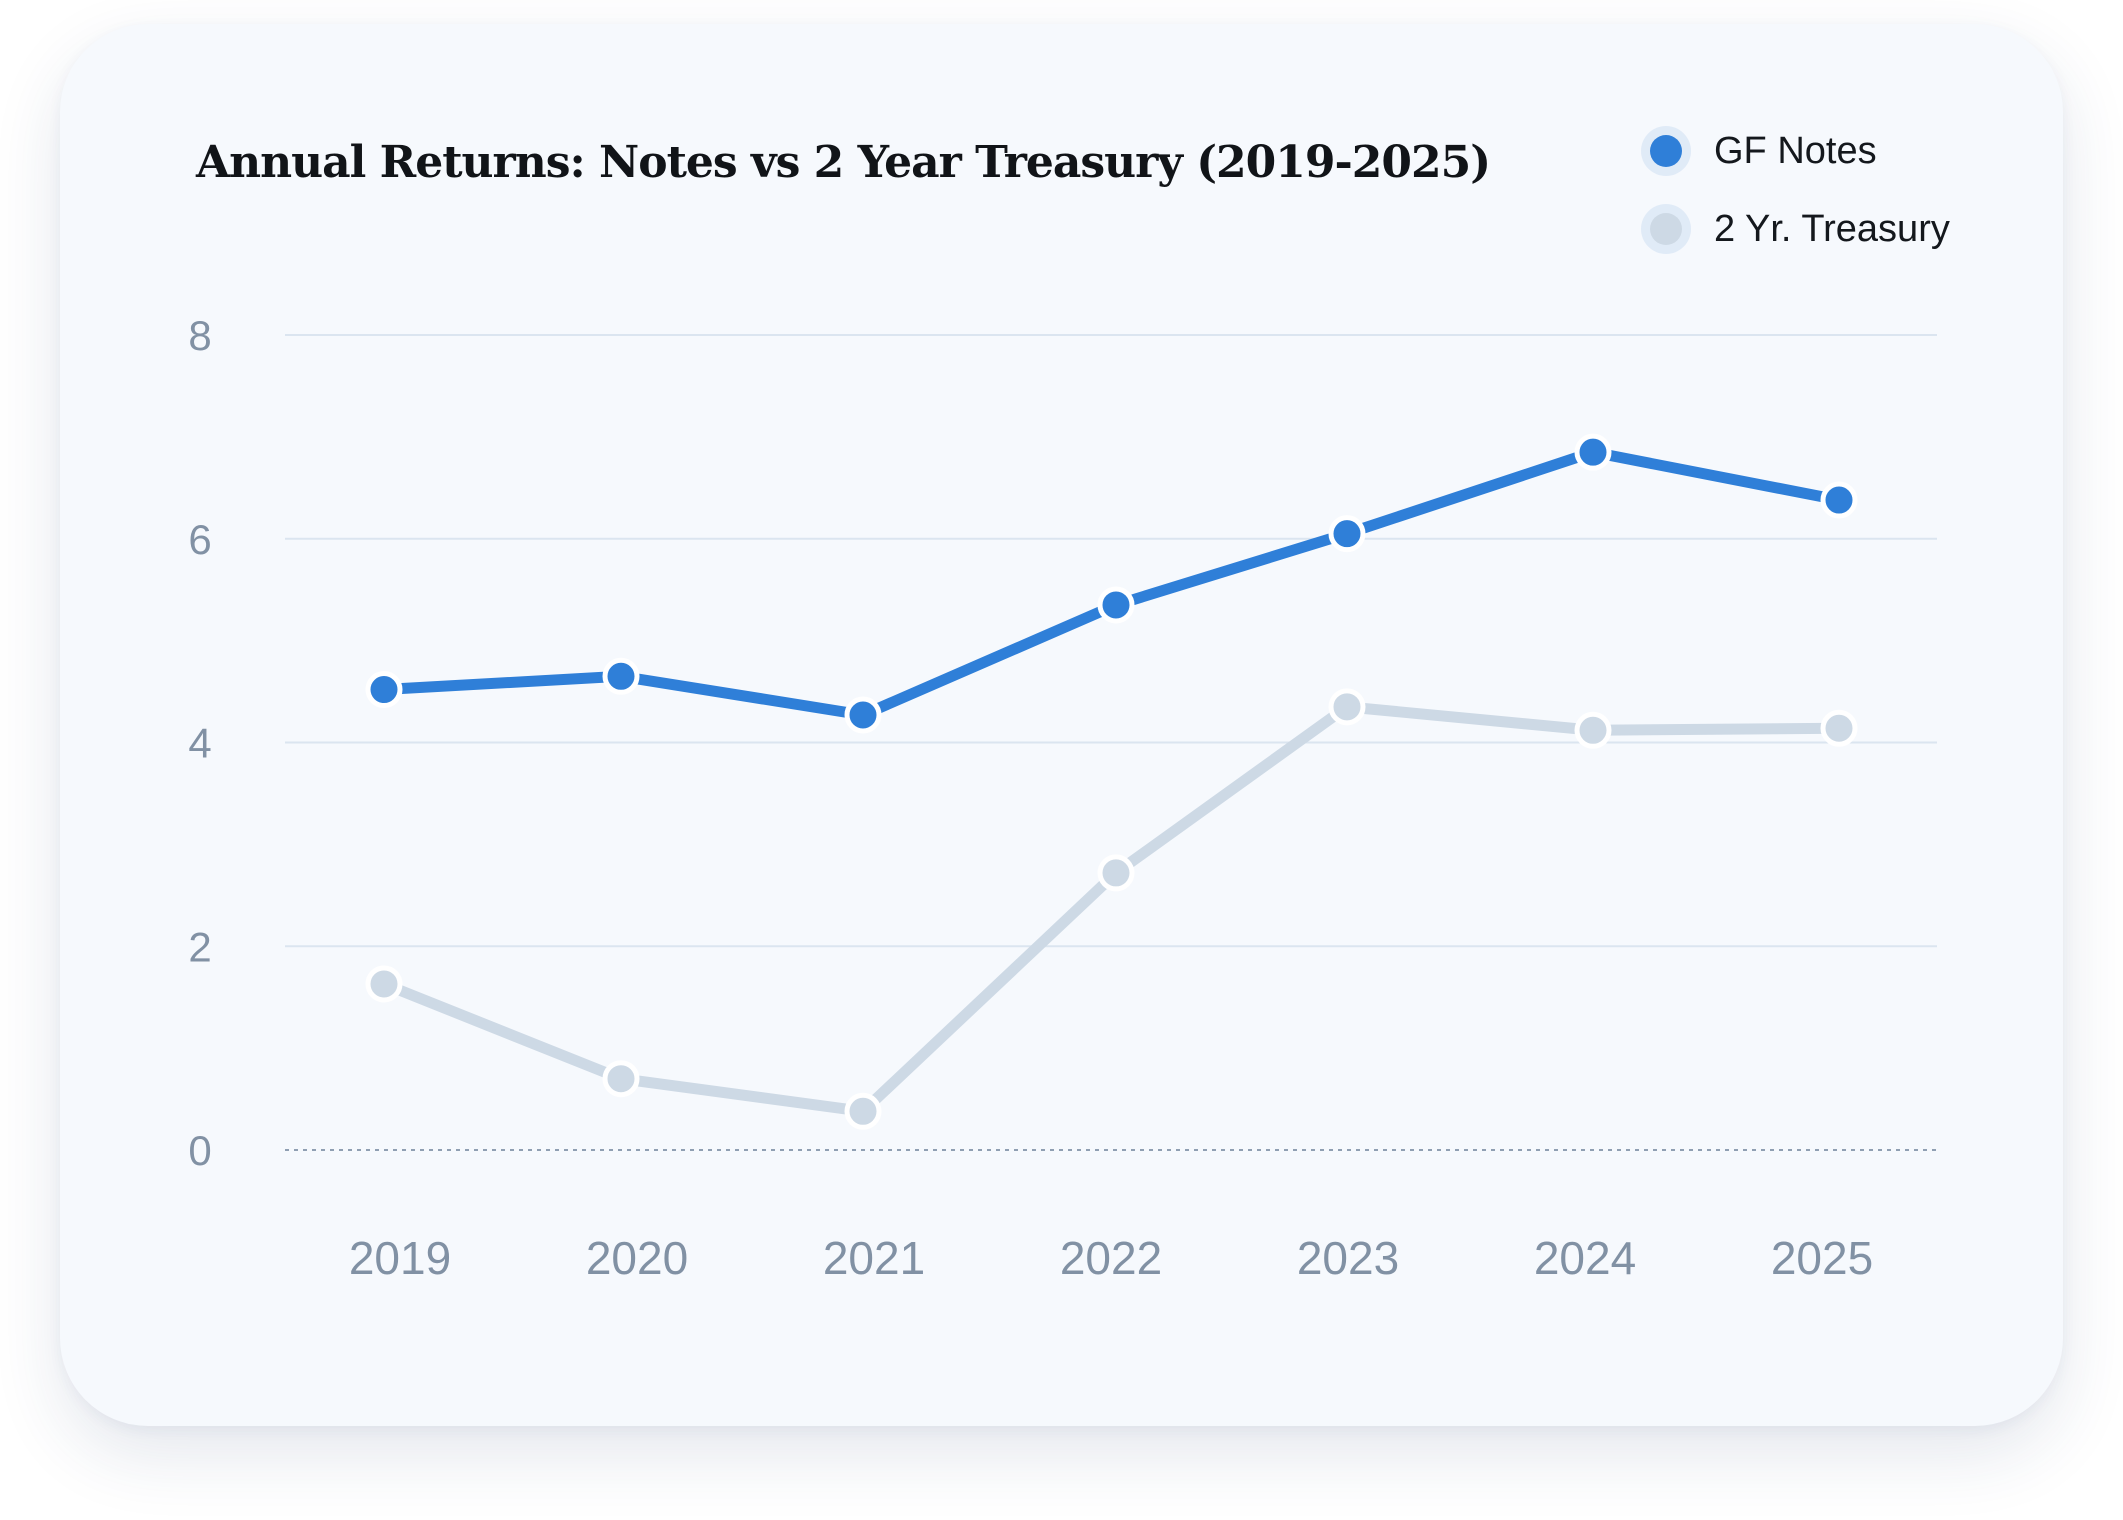  Describe the element at coordinates (874, 1258) in the screenshot. I see `x-tick-label: 2021` at that location.